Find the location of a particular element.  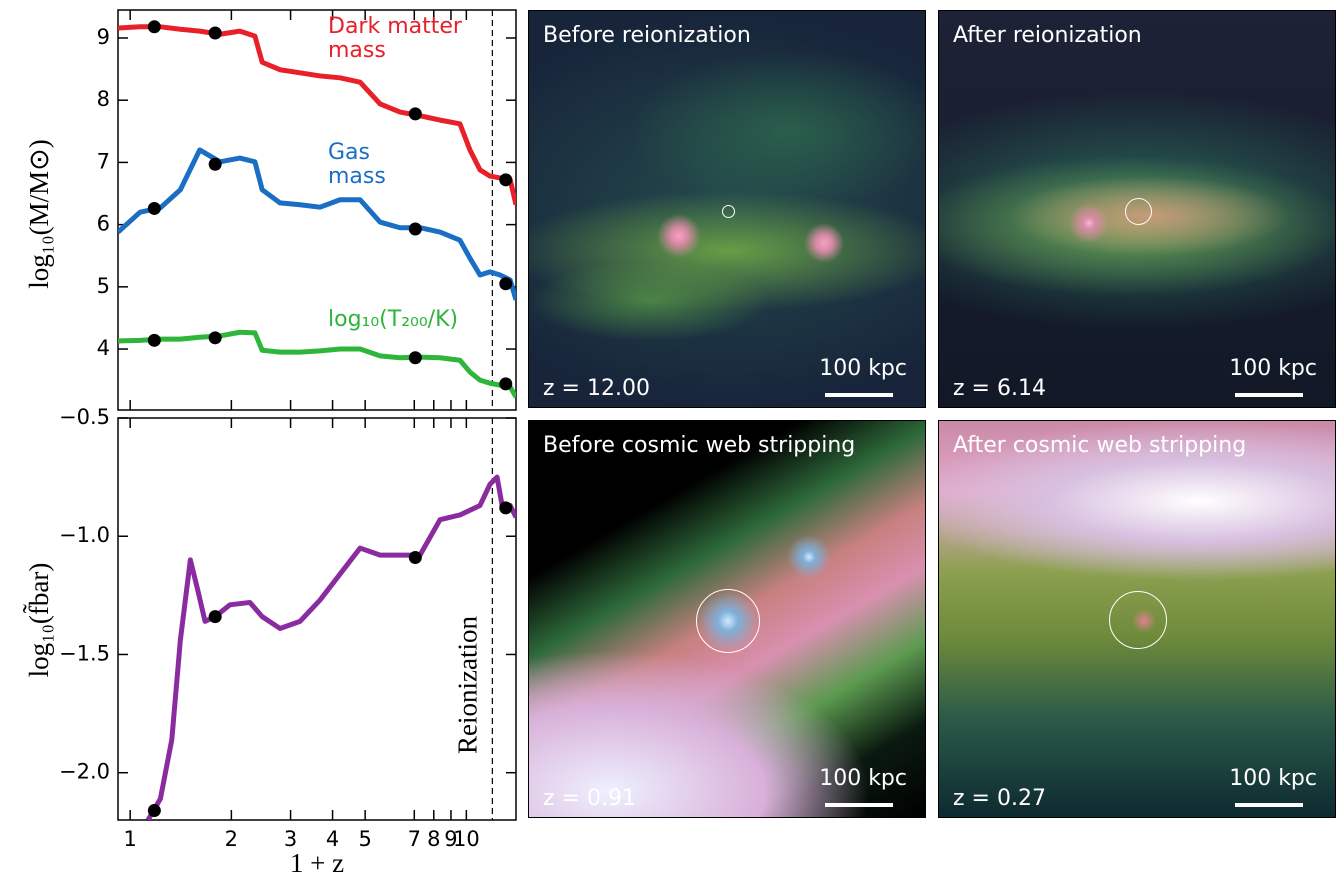

x-tick-label: 9 is located at coordinates (450, 839).